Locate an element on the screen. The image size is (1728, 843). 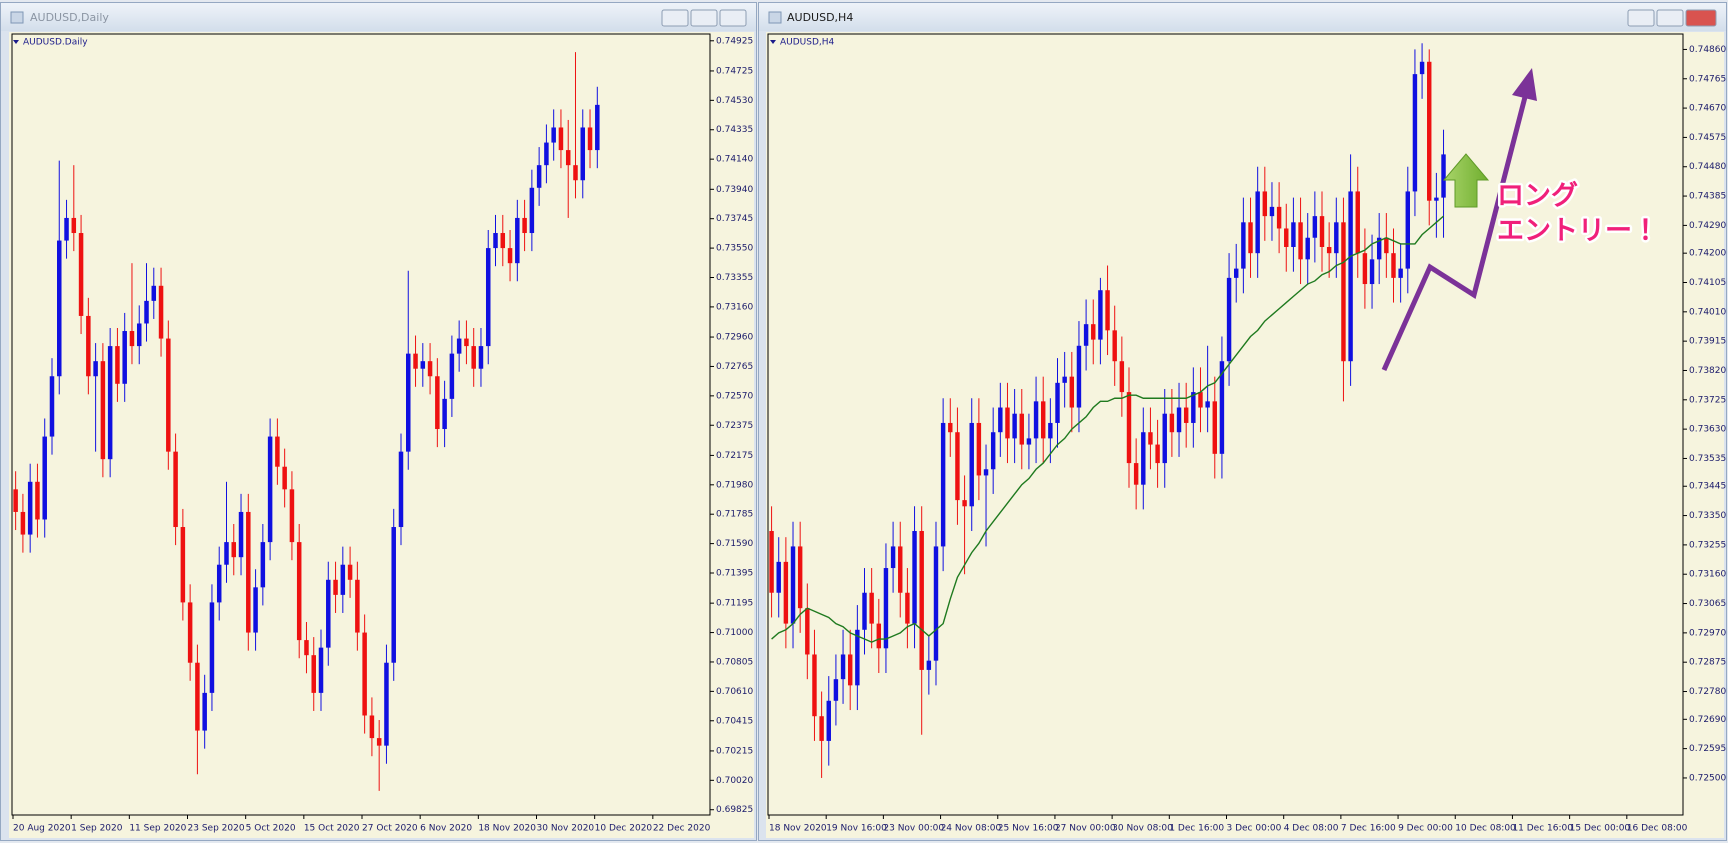
x-tick-label: 25 Nov 16:00 is located at coordinates (1028, 829).